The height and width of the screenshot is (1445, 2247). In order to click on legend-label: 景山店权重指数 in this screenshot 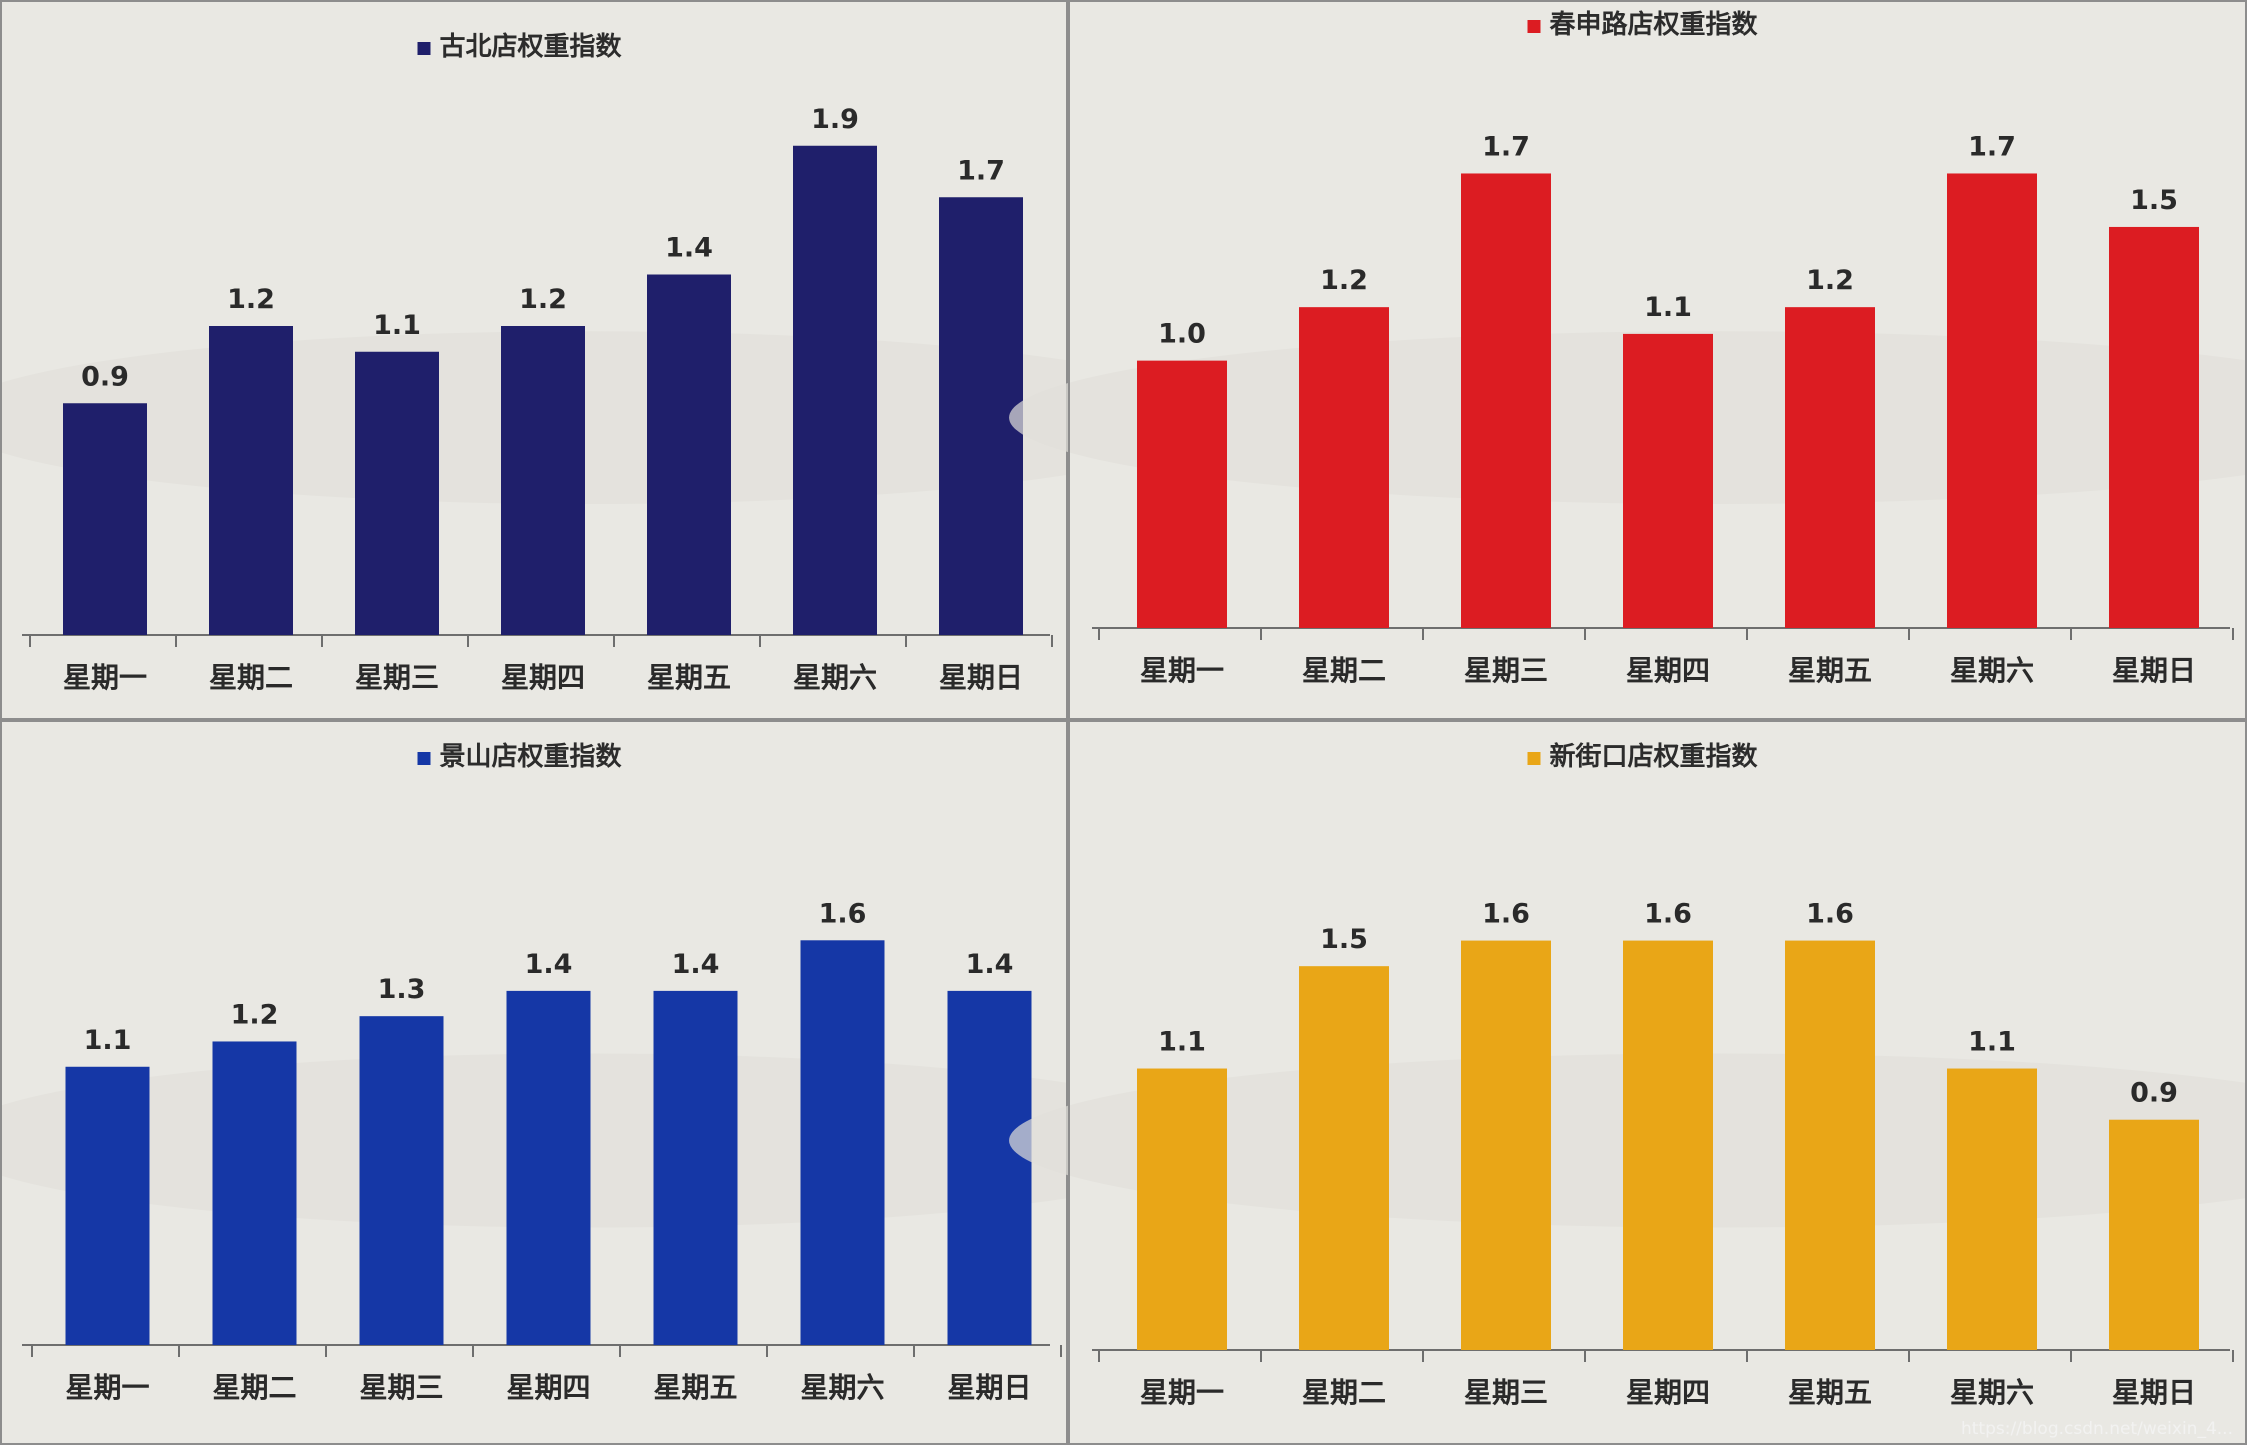, I will do `click(531, 757)`.